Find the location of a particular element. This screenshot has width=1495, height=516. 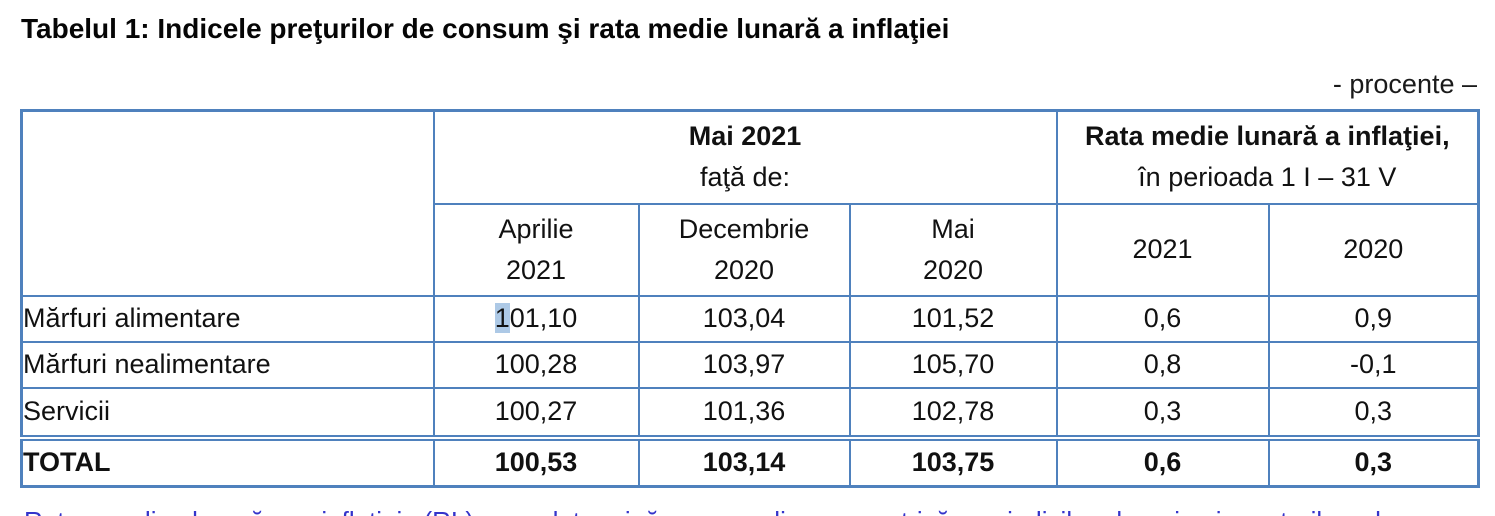

row-label: Mărfuri alimentare is located at coordinates (227, 318).